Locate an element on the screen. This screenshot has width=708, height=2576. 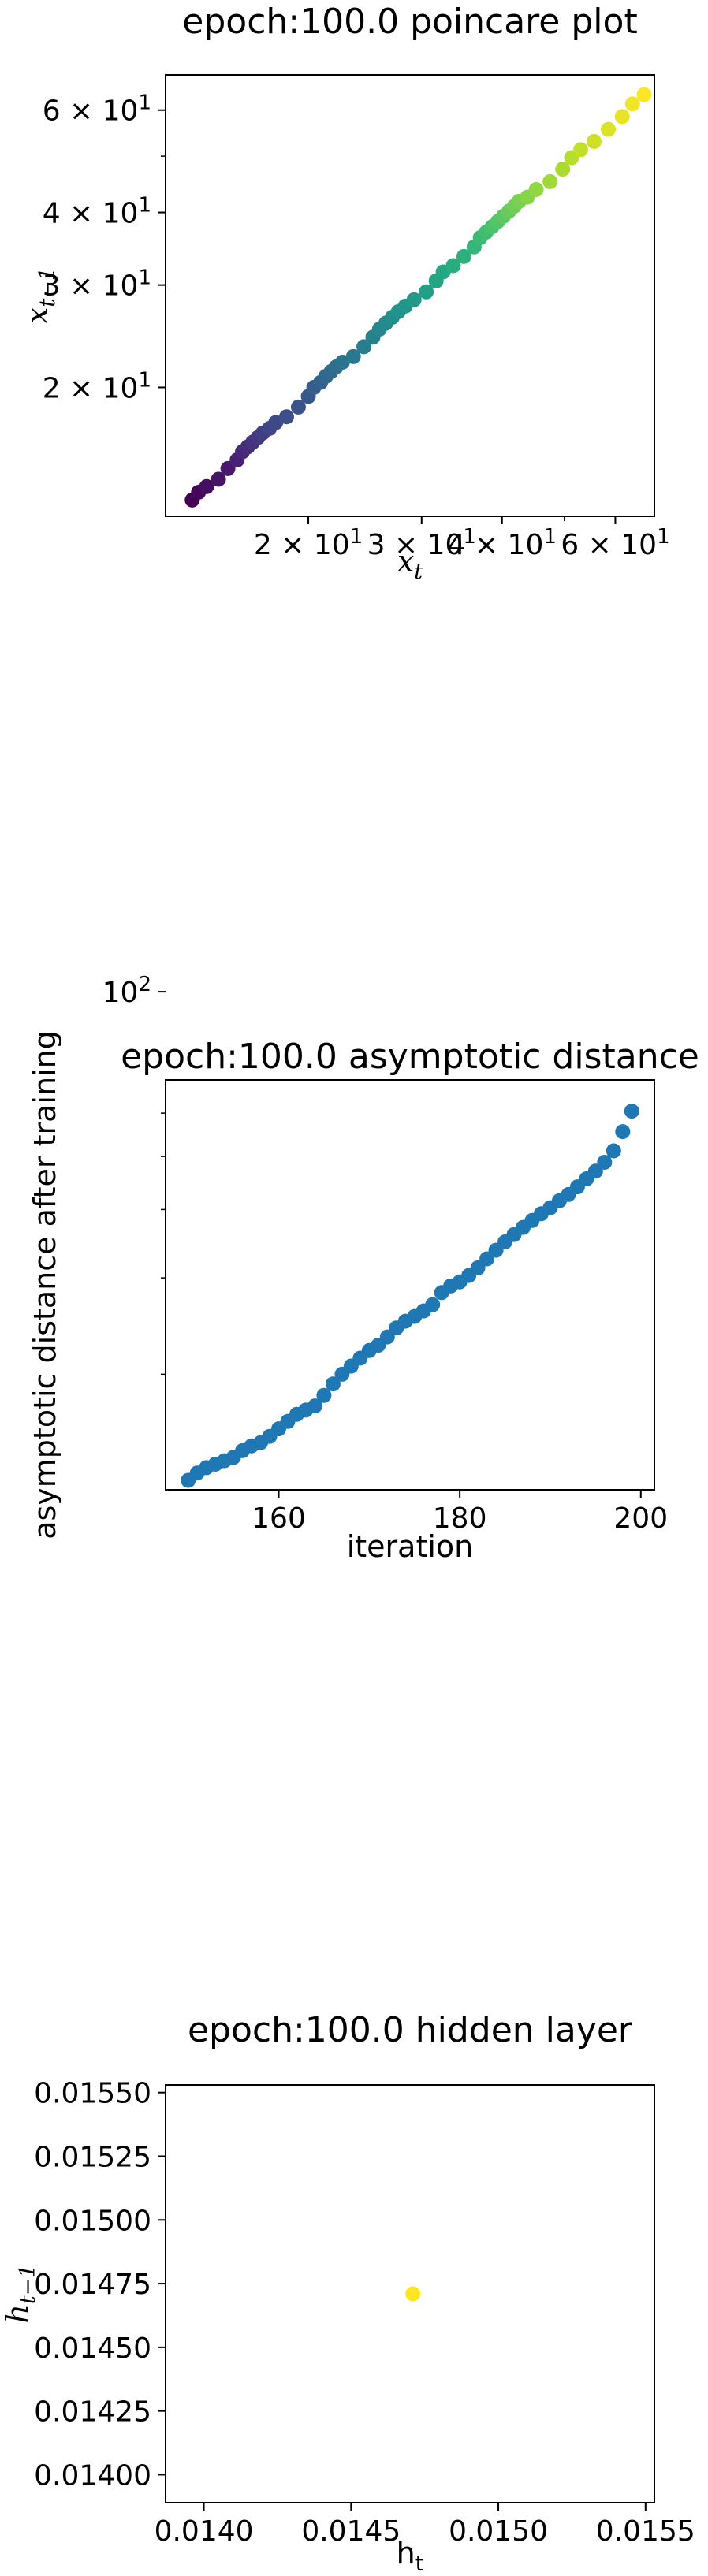
x-tick-label: 160 is located at coordinates (279, 1518).